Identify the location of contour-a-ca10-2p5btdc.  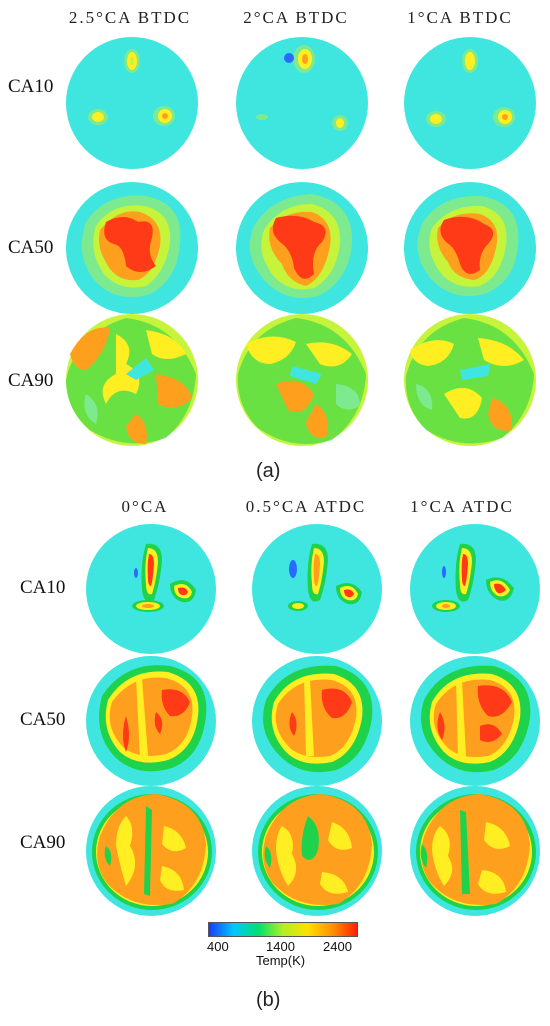
(132, 103).